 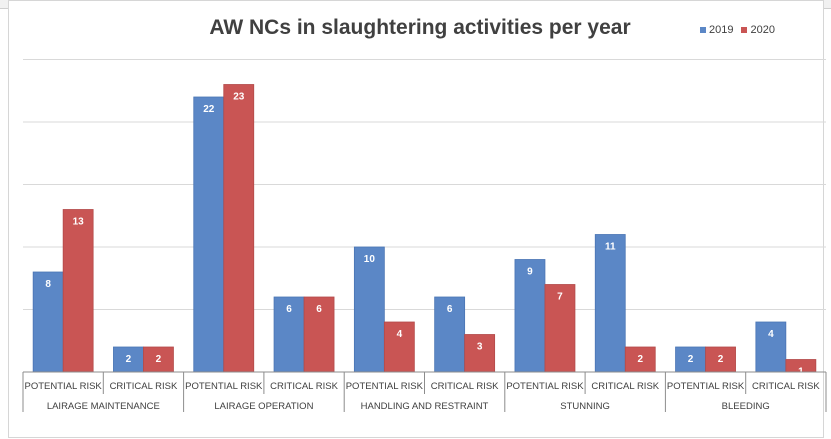 I want to click on group-label: BLEEDING, so click(x=746, y=406).